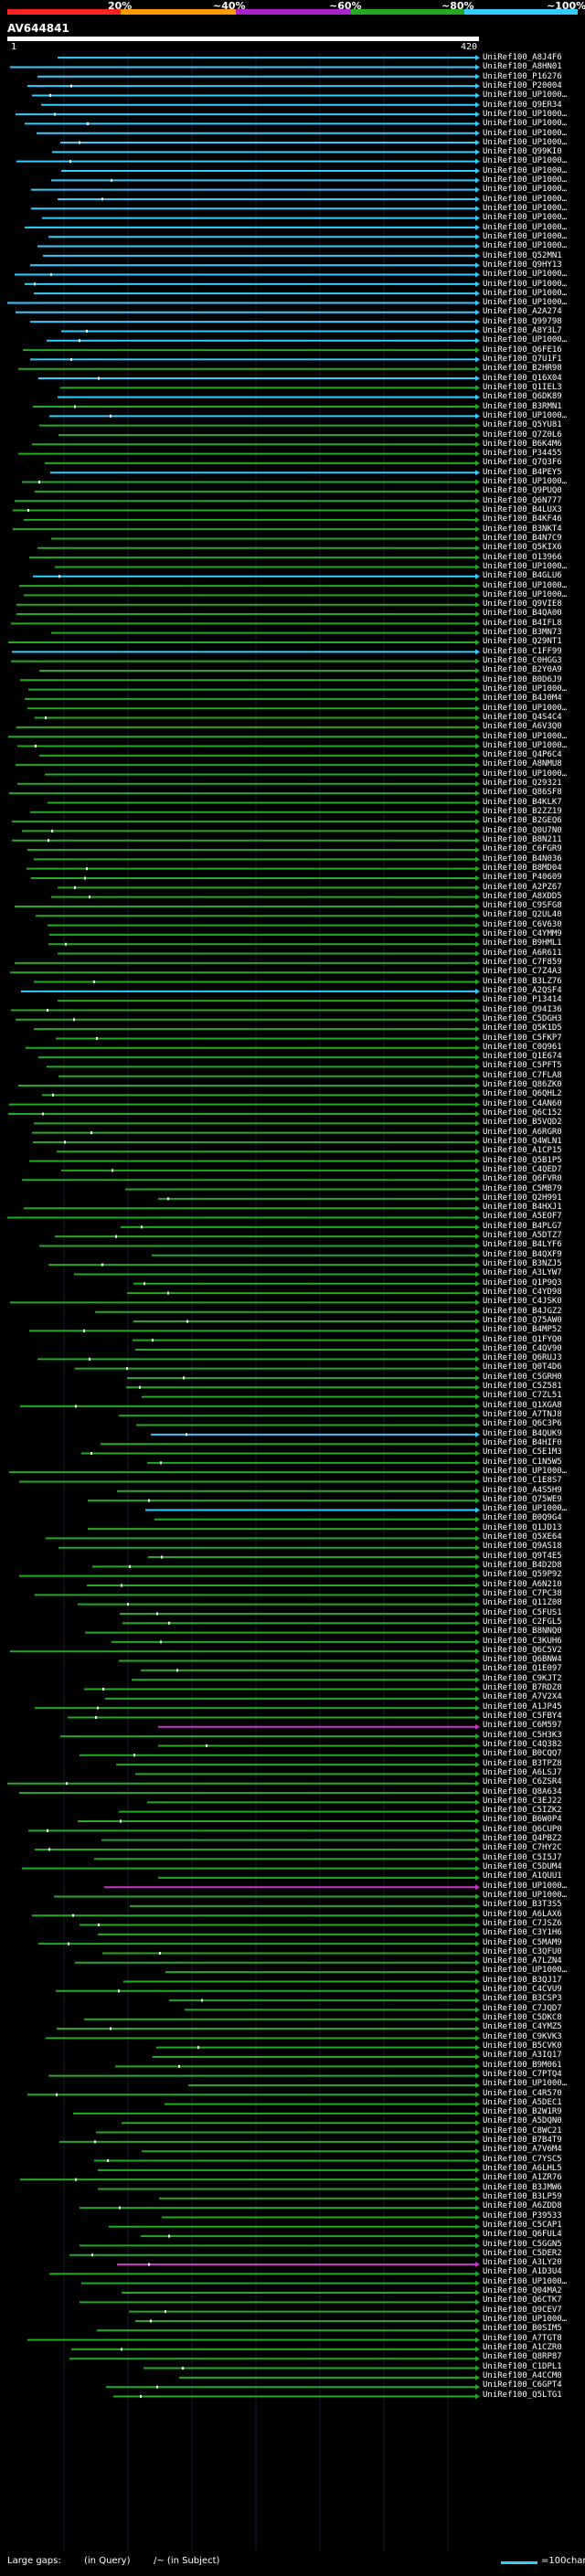  Describe the element at coordinates (522, 1198) in the screenshot. I see `hit-link: UniRef100_Q2H991` at that location.